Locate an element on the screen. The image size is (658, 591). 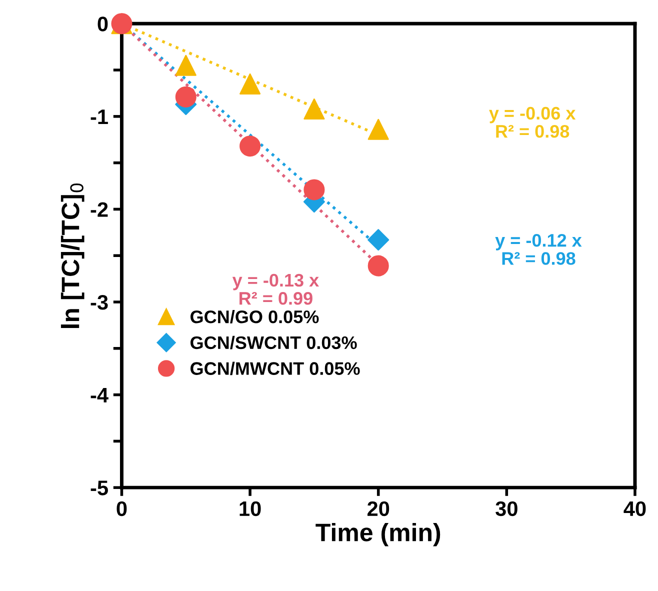
y-tick-label: -4 is located at coordinates (99, 395).